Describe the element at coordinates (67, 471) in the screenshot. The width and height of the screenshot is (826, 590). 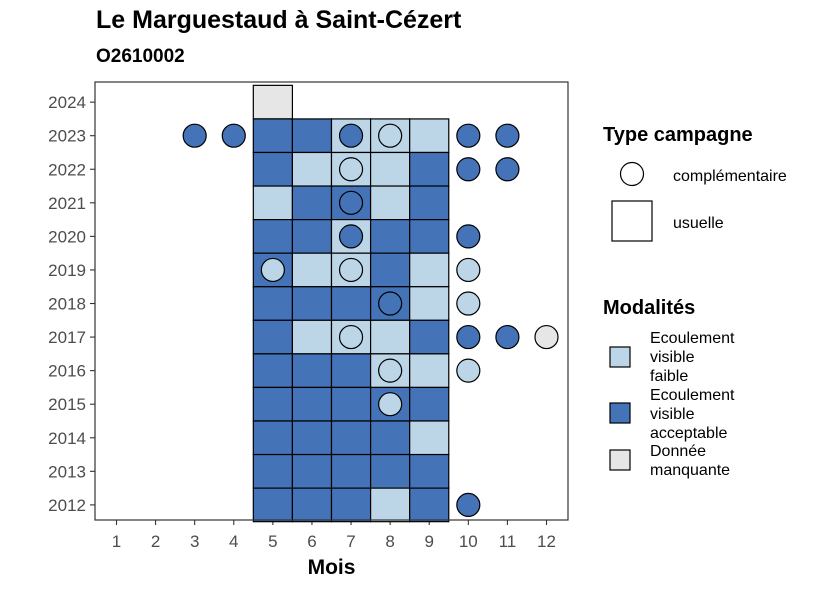
I see `y-tick-label: 2013` at that location.